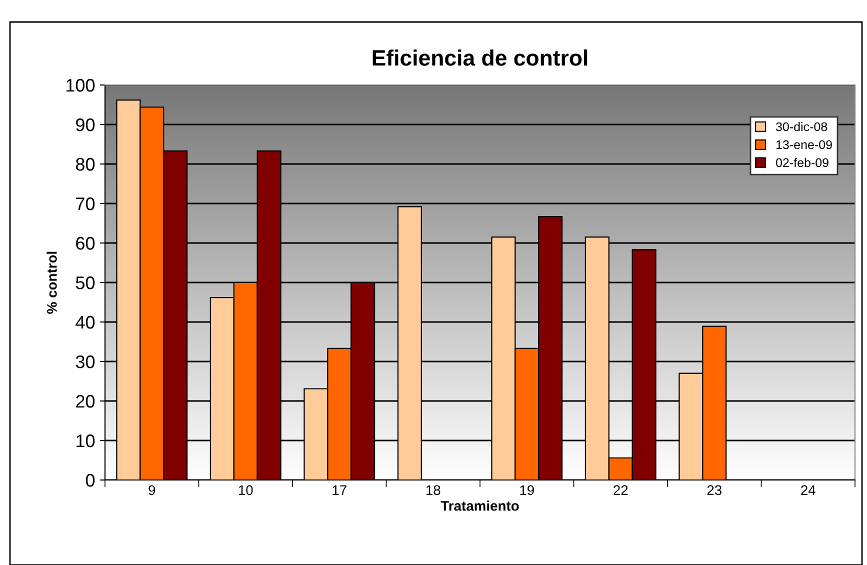  I want to click on x-tick-label: 19, so click(527, 490).